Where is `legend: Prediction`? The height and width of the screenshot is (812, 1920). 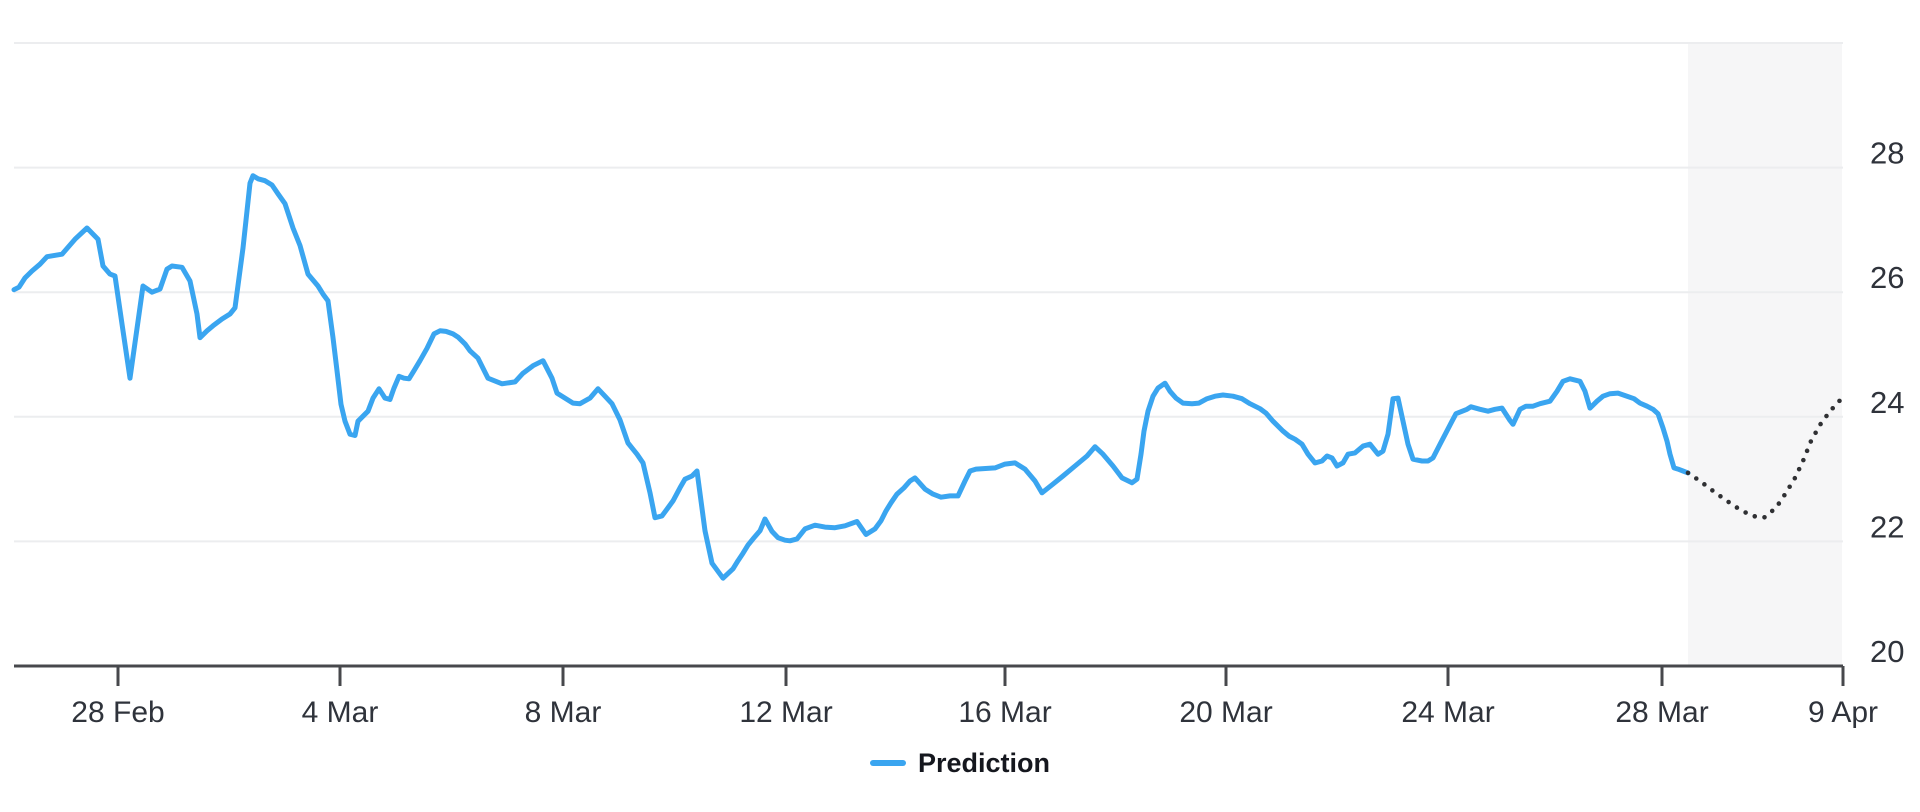
legend: Prediction is located at coordinates (960, 763).